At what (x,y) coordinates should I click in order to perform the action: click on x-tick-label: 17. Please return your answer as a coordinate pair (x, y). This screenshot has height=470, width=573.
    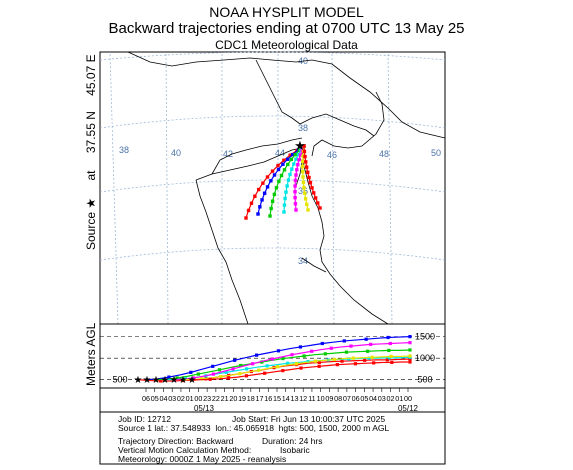
    Looking at the image, I should click on (260, 398).